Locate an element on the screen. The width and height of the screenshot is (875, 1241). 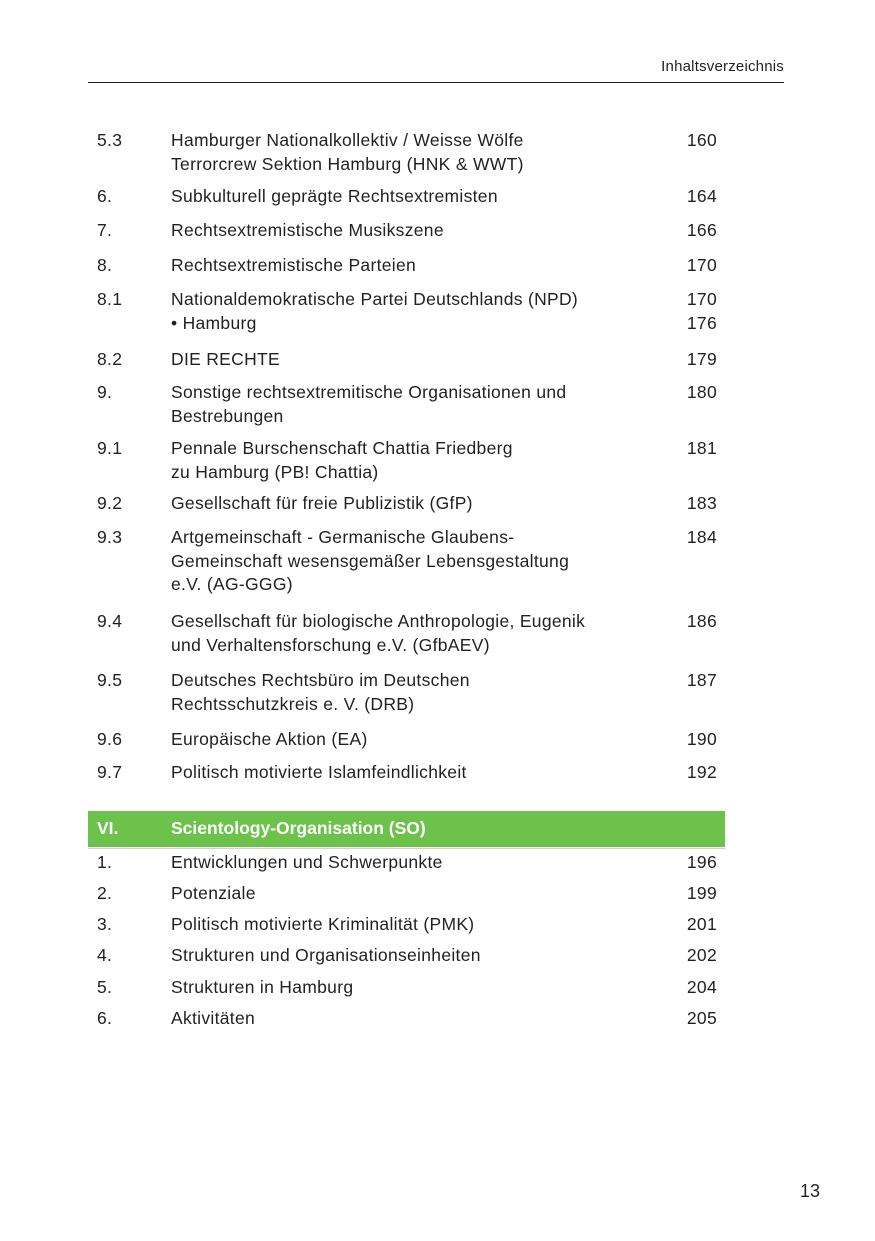
entry-title: Politisch motivierte Islamfeindlichkeit is located at coordinates (319, 772).